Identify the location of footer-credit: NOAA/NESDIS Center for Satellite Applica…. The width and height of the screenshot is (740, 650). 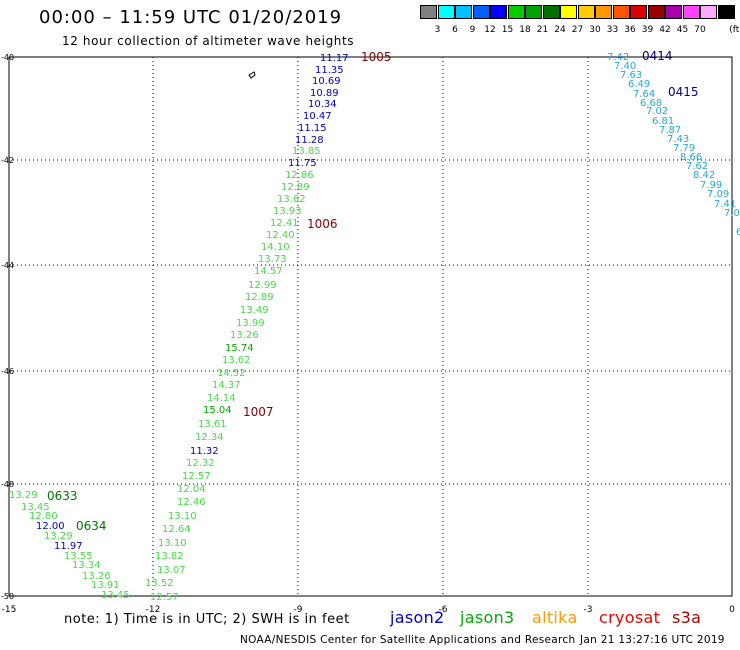
(408, 640).